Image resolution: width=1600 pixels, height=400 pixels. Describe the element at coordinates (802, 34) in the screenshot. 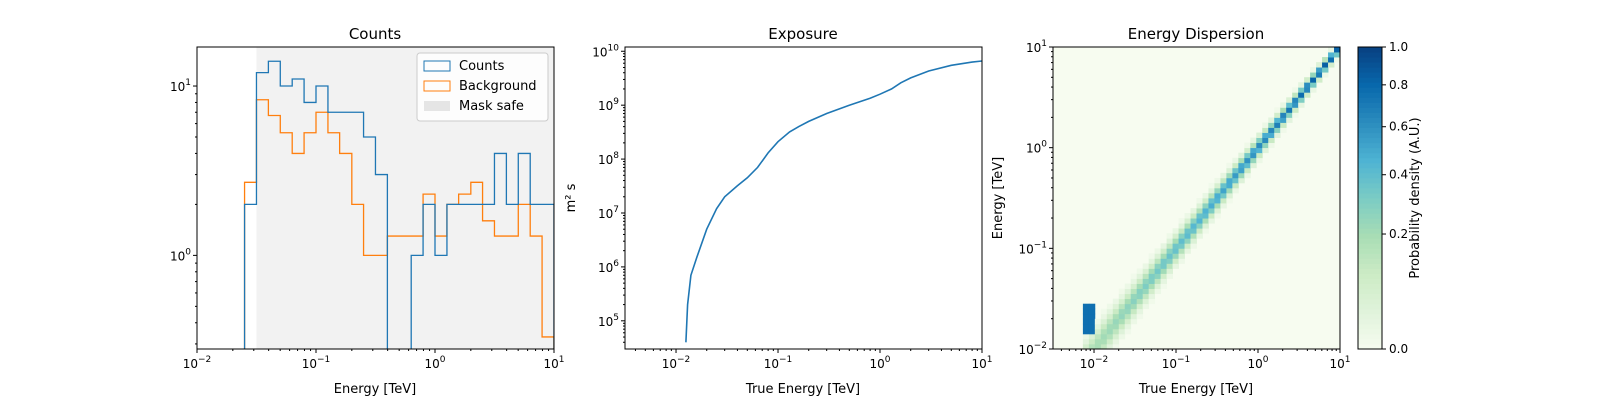

I see `exposure-title: Exposure` at that location.